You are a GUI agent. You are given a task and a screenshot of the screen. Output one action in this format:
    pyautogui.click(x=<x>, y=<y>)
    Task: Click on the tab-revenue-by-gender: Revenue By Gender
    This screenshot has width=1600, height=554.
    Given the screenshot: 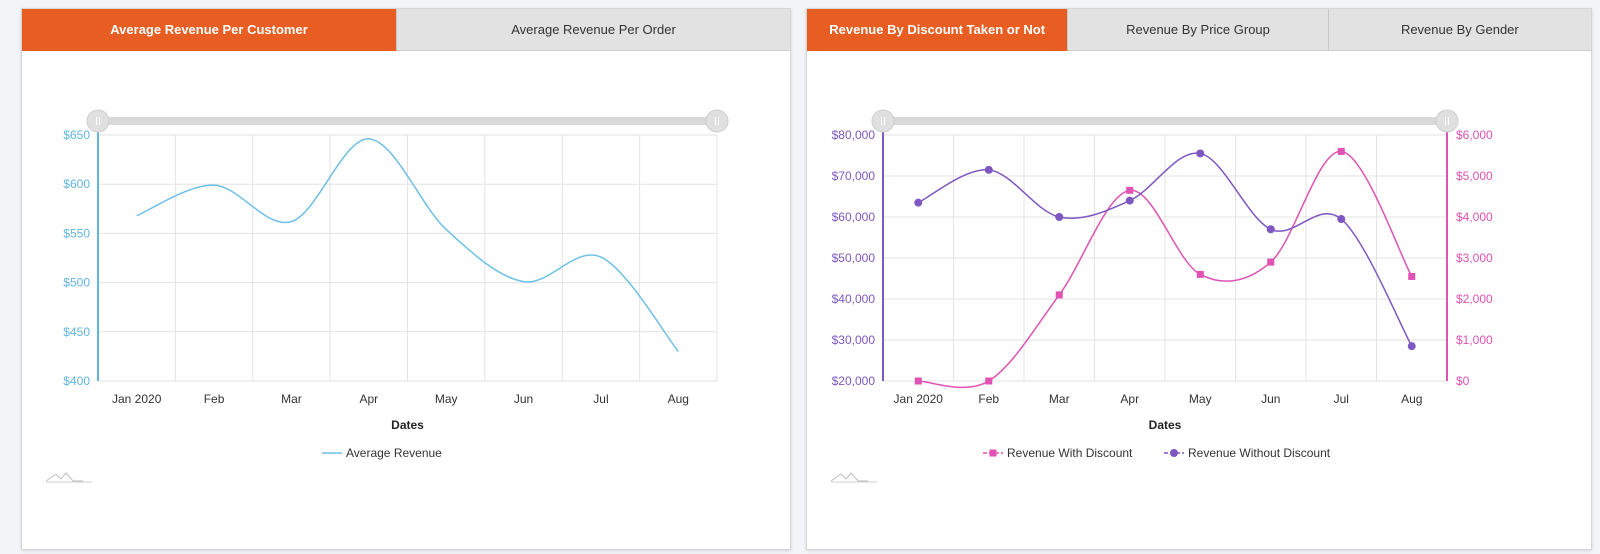 What is the action you would take?
    pyautogui.click(x=1459, y=30)
    